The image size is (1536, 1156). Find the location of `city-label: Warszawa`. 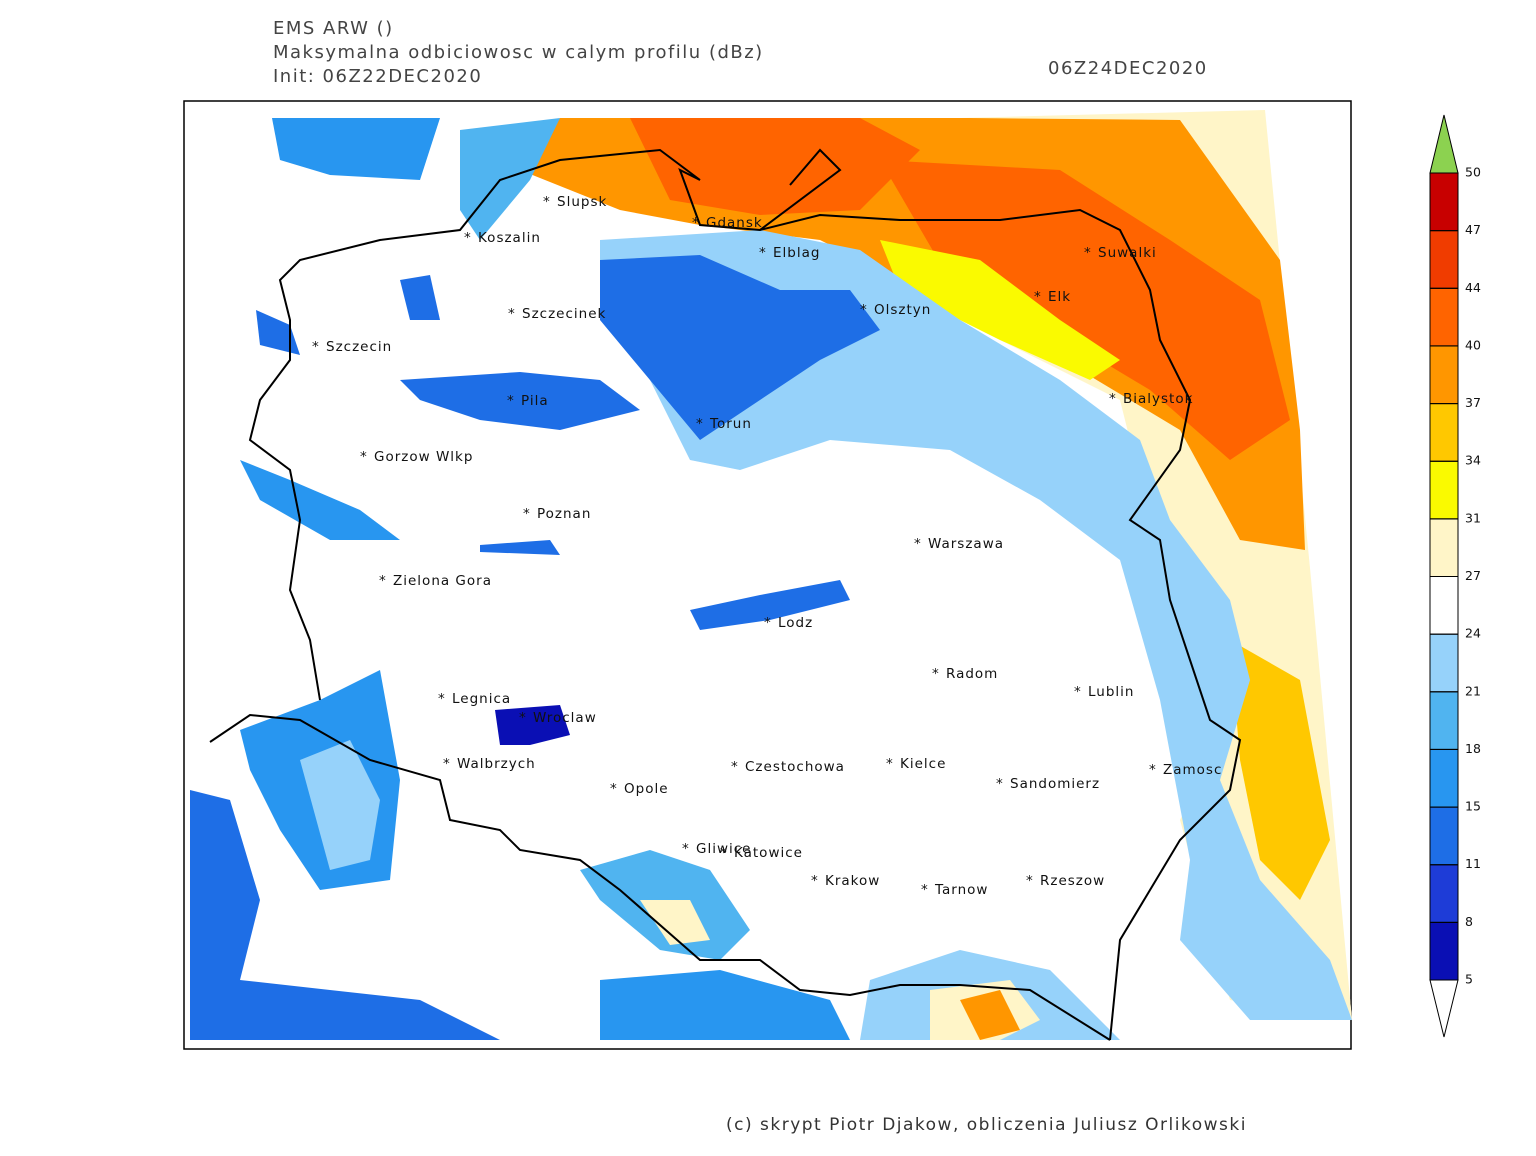

city-label: Warszawa is located at coordinates (966, 544).